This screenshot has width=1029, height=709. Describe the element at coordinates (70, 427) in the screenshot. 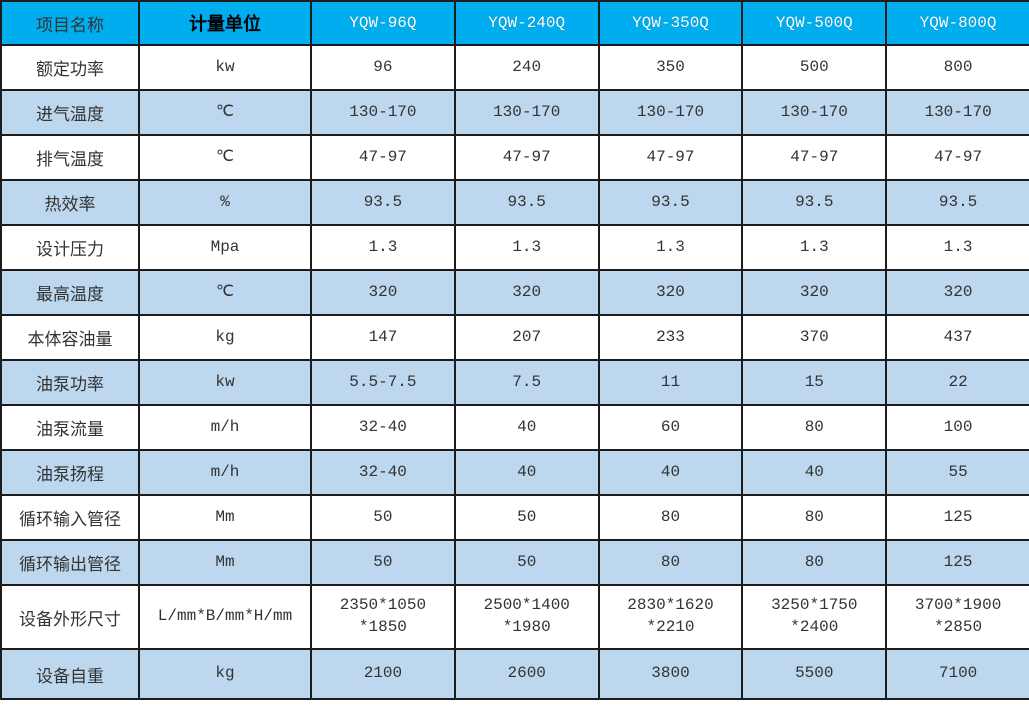

I see `row-label: 油泵流量` at that location.